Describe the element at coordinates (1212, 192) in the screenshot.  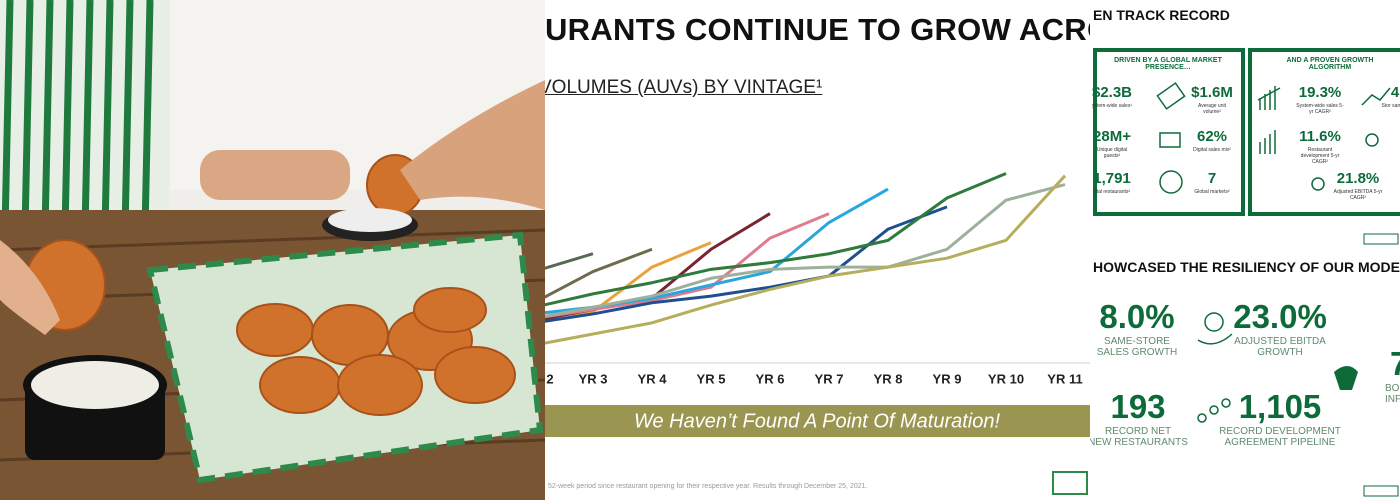
I see `stat-label: Global markets²` at that location.